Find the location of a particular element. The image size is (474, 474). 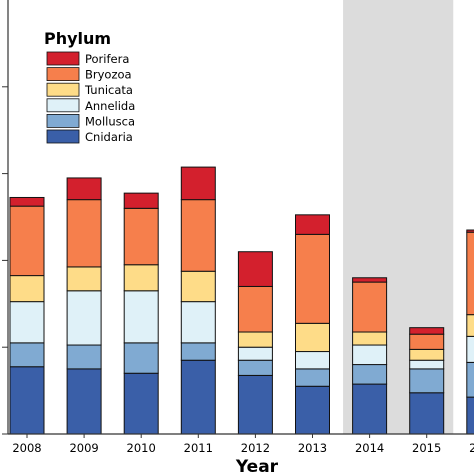

bar-2016-cnidaria is located at coordinates (470, 415).